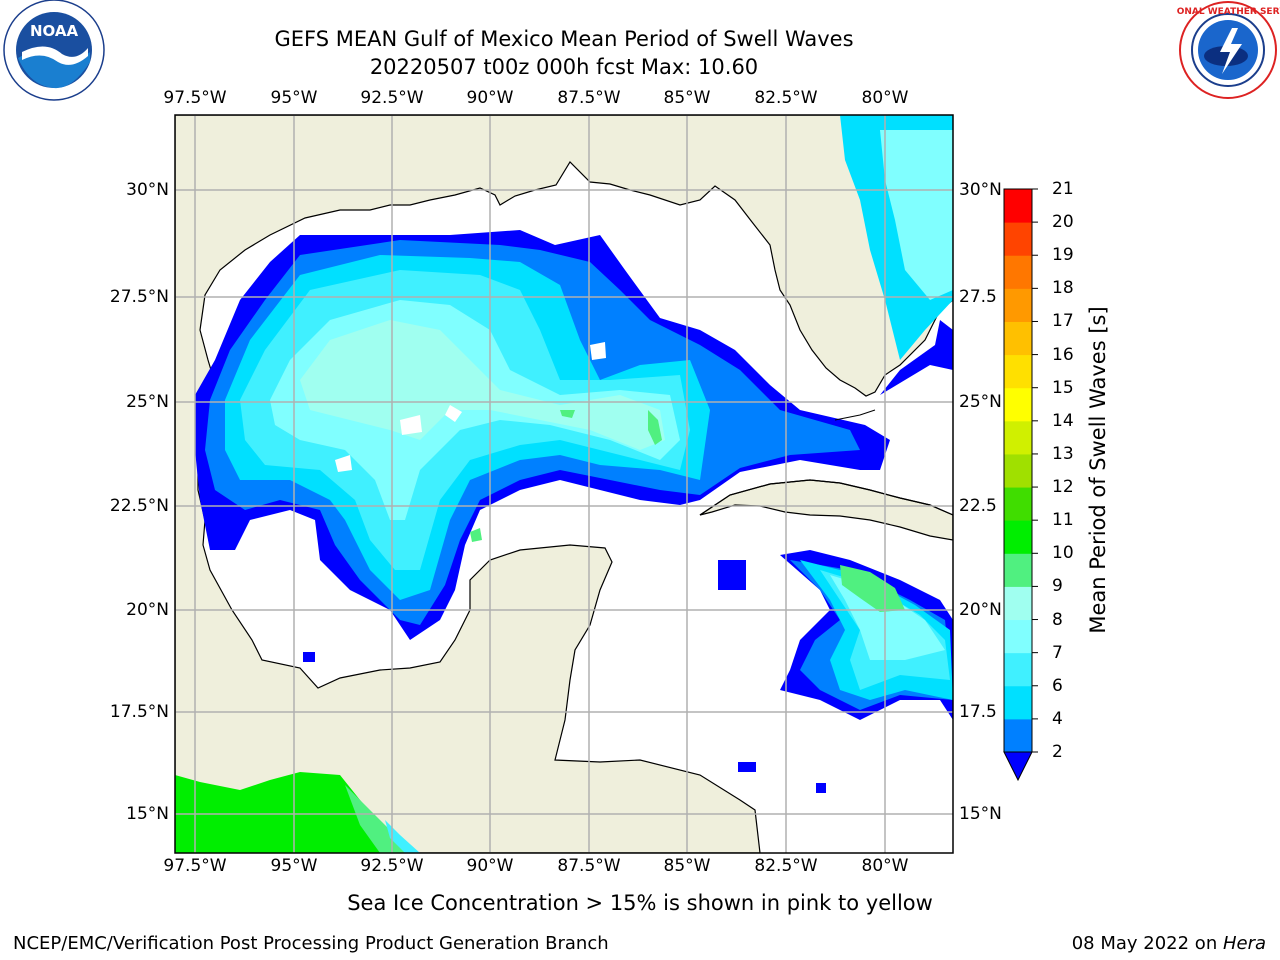  I want to click on map-subtitle: 20220507 t00z 000h fcst Max: 10.60, so click(564, 67).